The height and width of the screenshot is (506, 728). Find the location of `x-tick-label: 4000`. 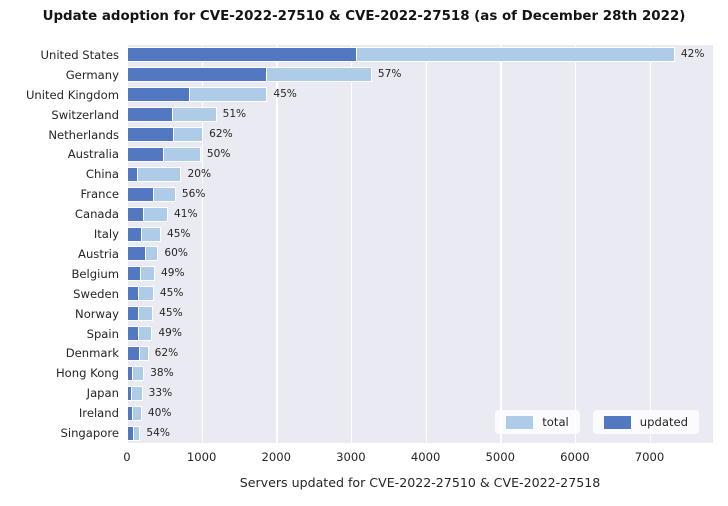

x-tick-label: 4000 is located at coordinates (425, 457).